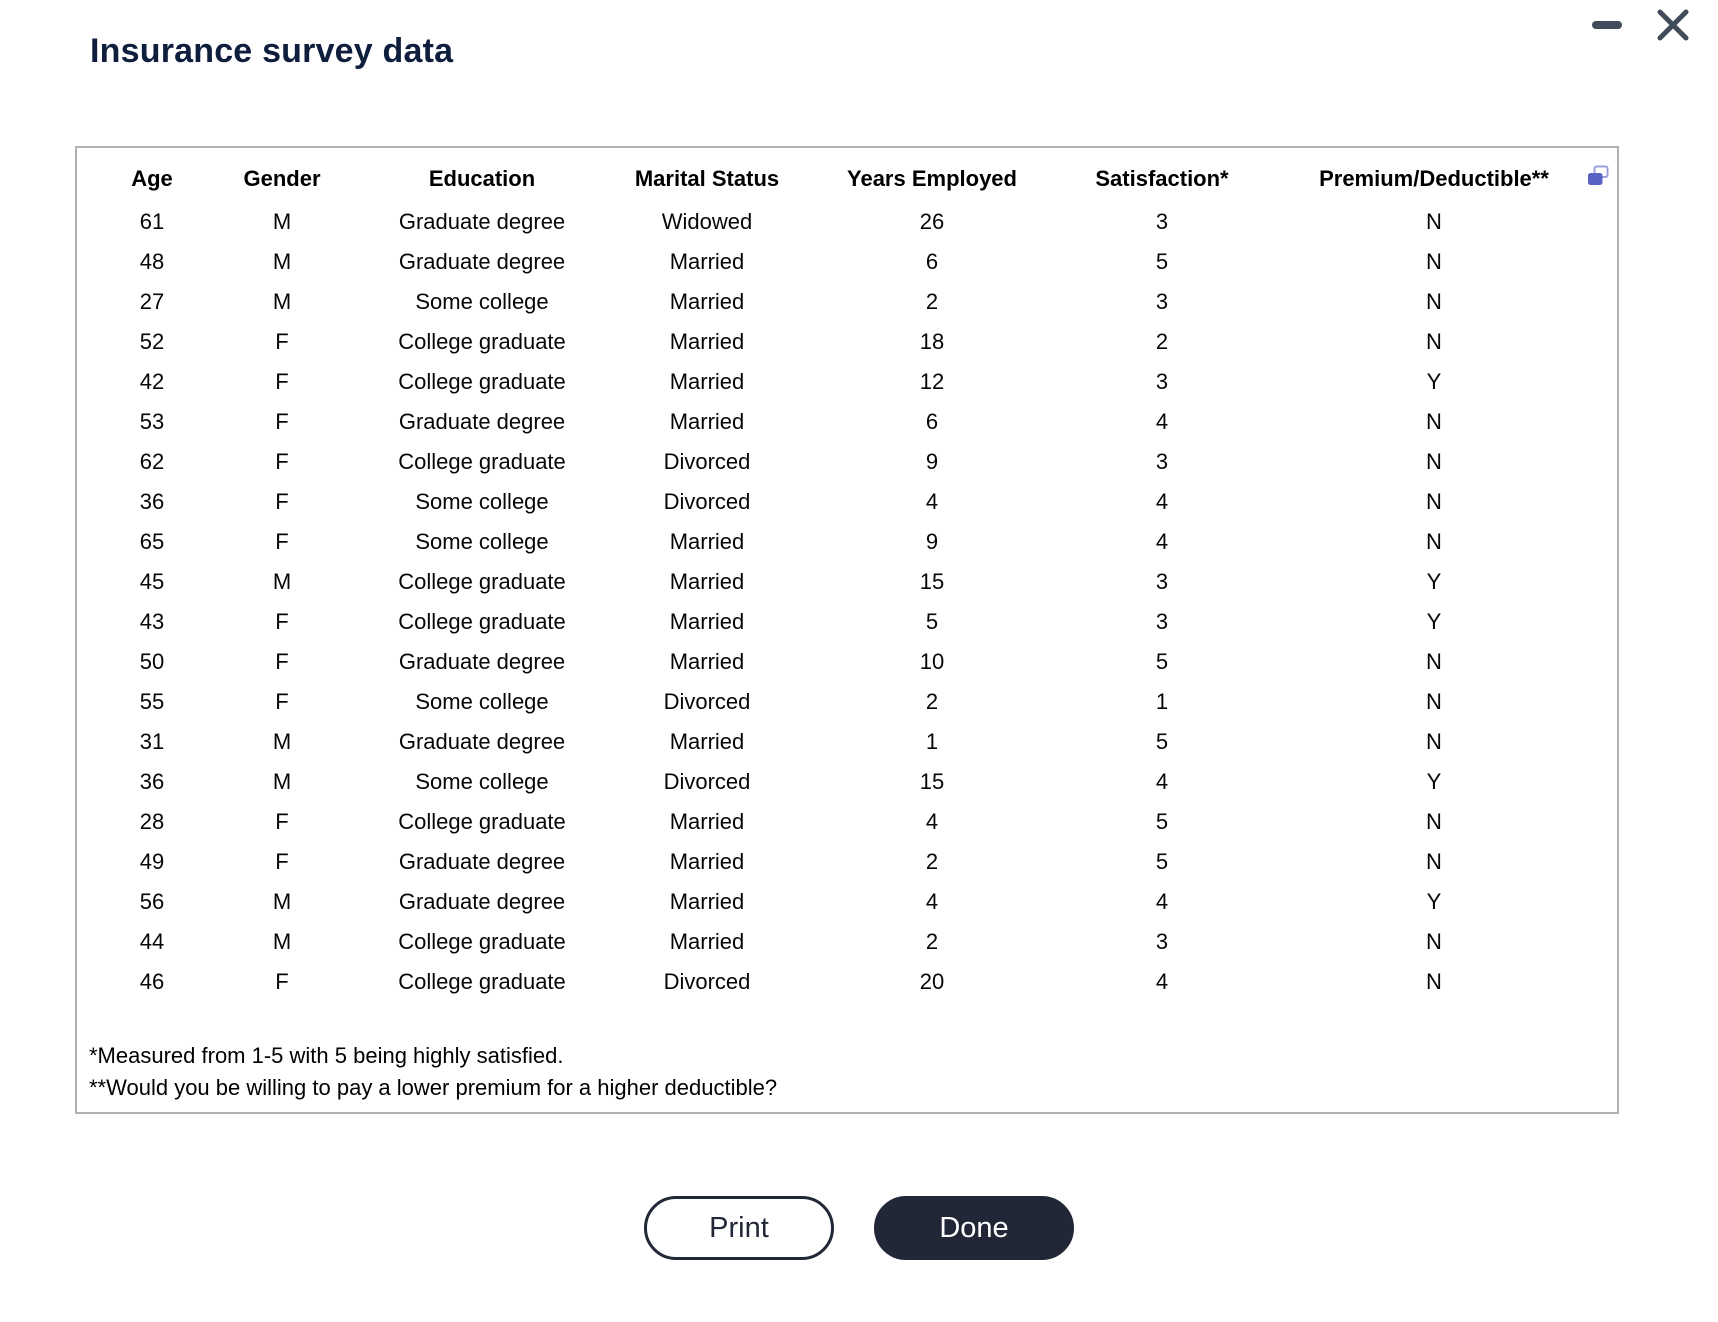 This screenshot has width=1718, height=1322. I want to click on table-cell: 18, so click(932, 341).